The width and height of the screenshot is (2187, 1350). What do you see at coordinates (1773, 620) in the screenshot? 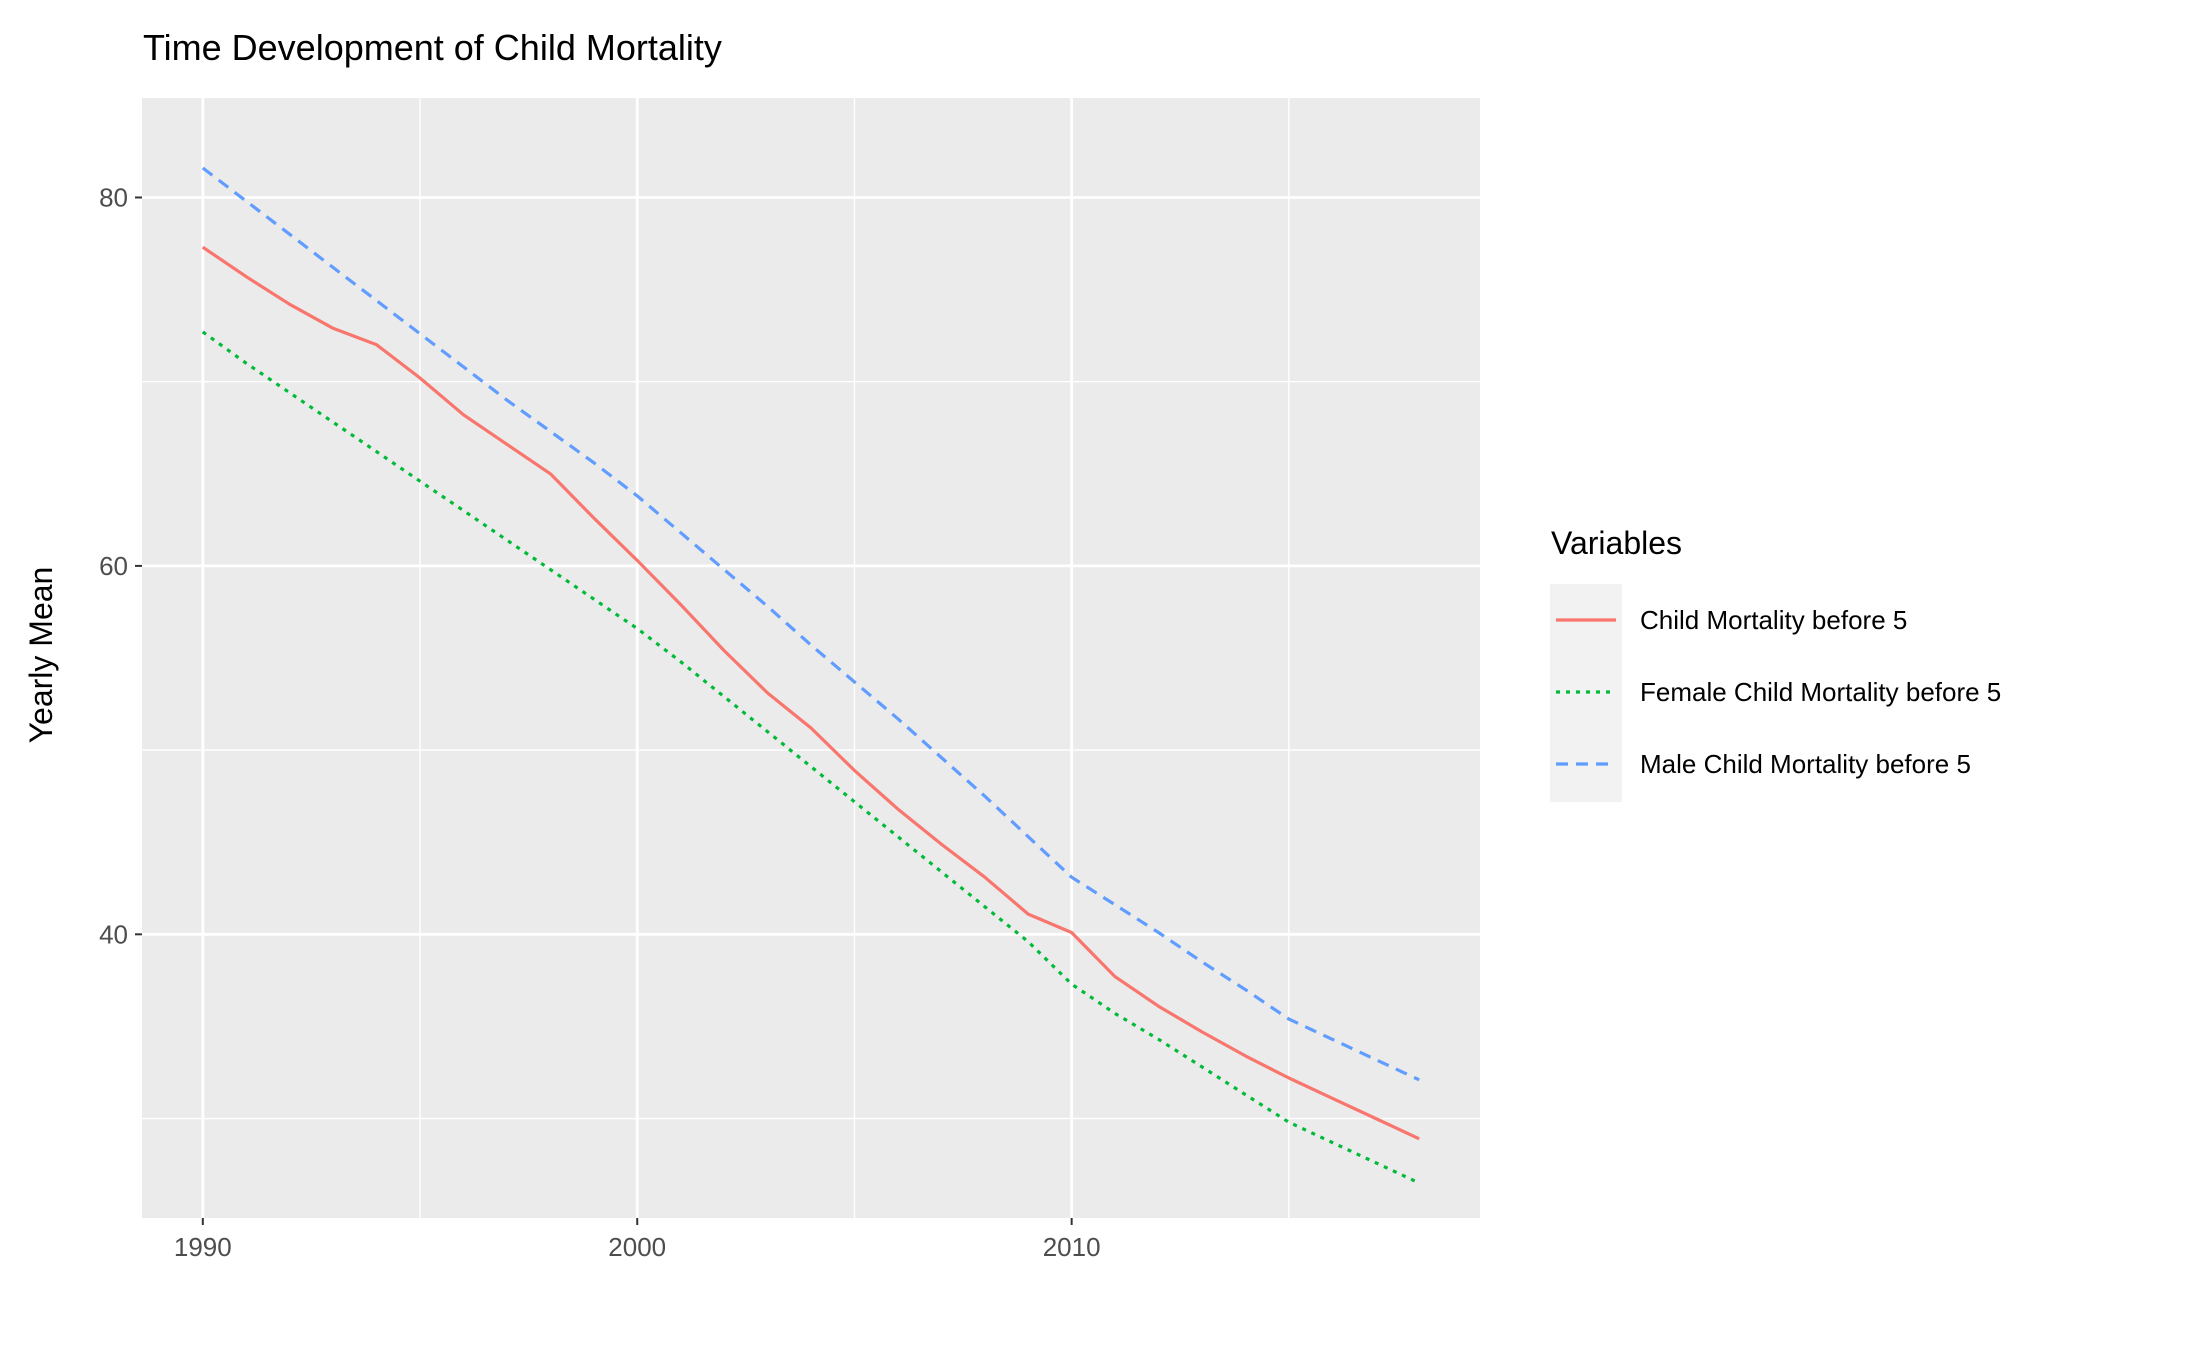
I see `legend-label: Child Mortality before 5` at bounding box center [1773, 620].